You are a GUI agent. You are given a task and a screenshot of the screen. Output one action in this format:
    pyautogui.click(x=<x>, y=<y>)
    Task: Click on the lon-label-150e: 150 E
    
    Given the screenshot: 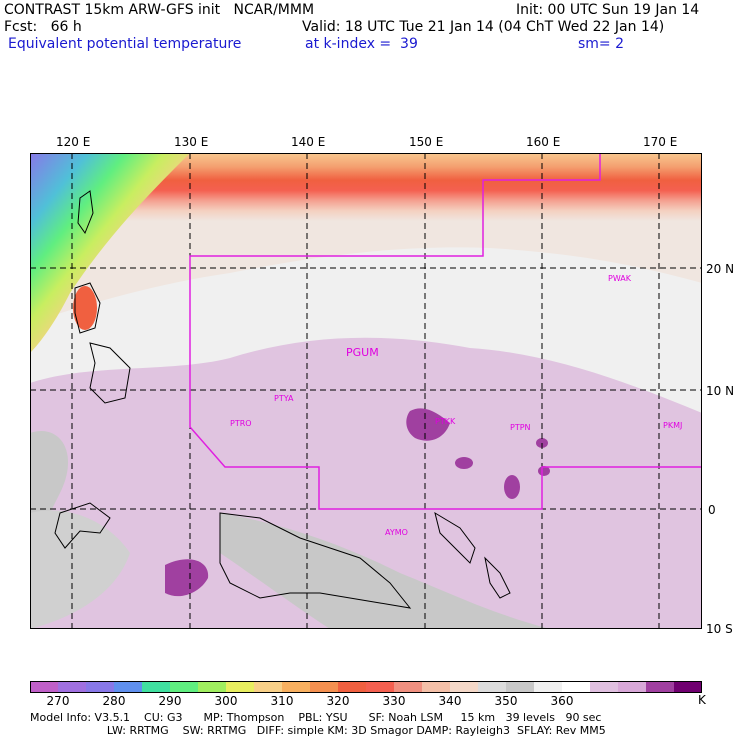 What is the action you would take?
    pyautogui.click(x=426, y=142)
    